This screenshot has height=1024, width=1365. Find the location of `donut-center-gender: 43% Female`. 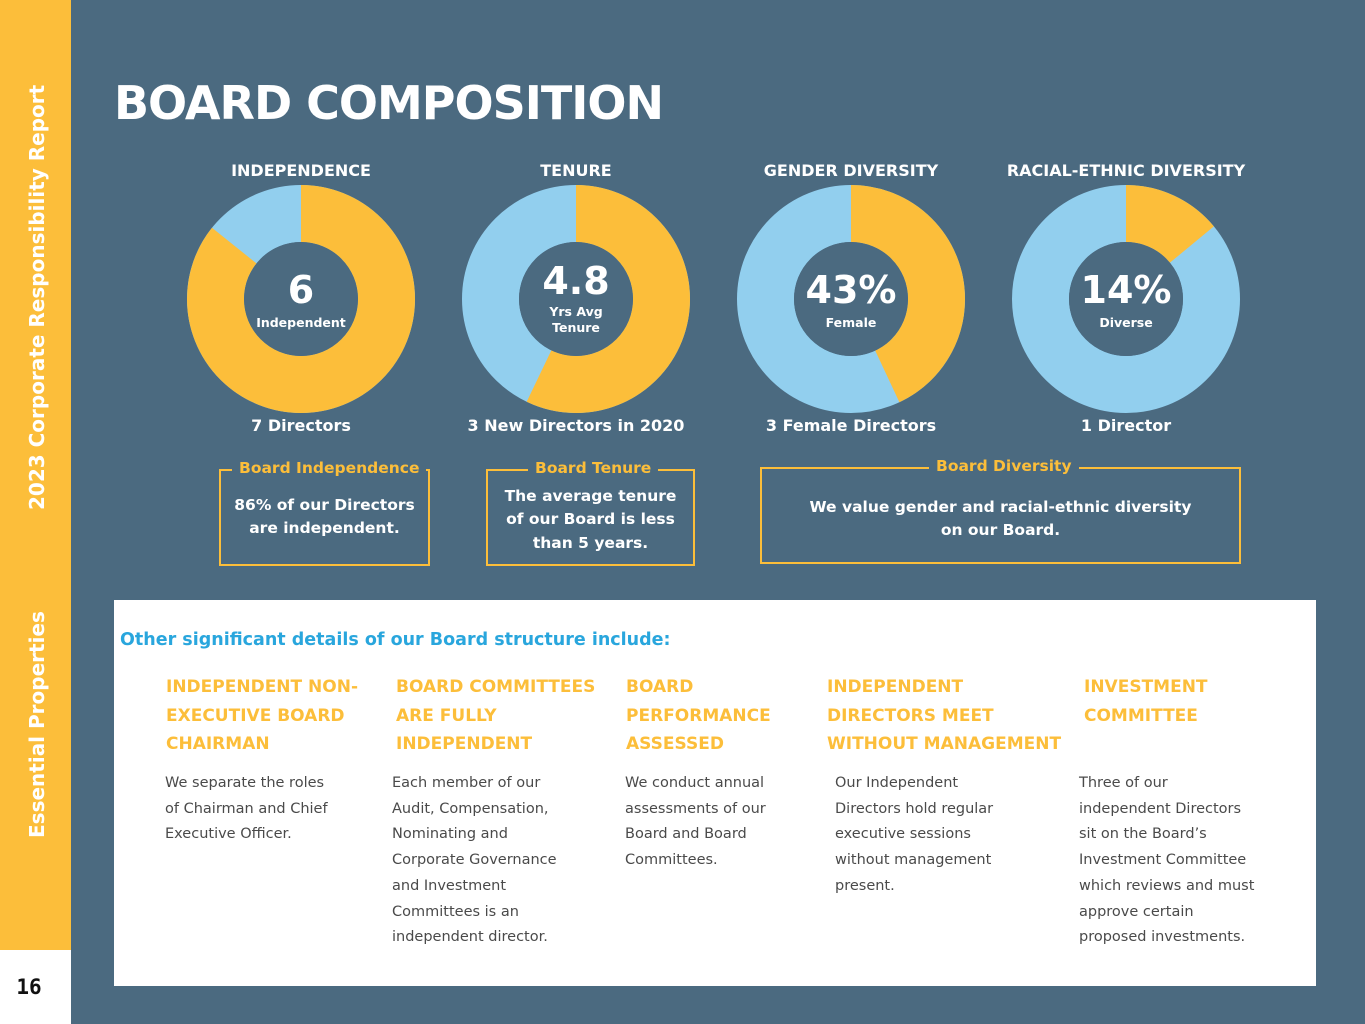

donut-center-gender: 43% Female is located at coordinates (851, 299).